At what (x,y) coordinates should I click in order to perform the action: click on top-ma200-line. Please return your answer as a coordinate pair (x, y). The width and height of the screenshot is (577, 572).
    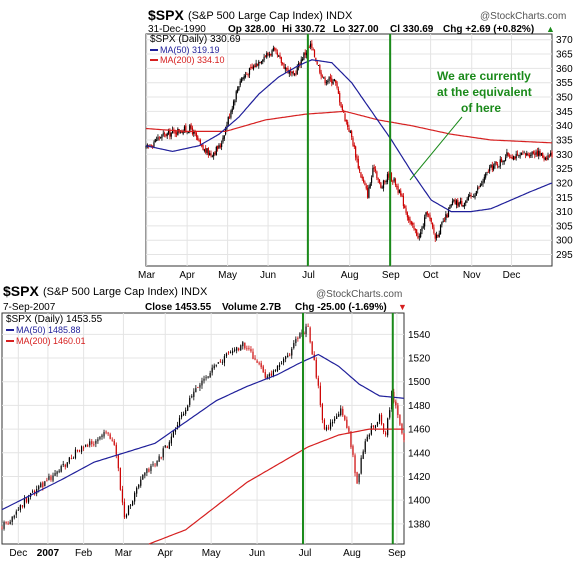
    Looking at the image, I should click on (348, 127).